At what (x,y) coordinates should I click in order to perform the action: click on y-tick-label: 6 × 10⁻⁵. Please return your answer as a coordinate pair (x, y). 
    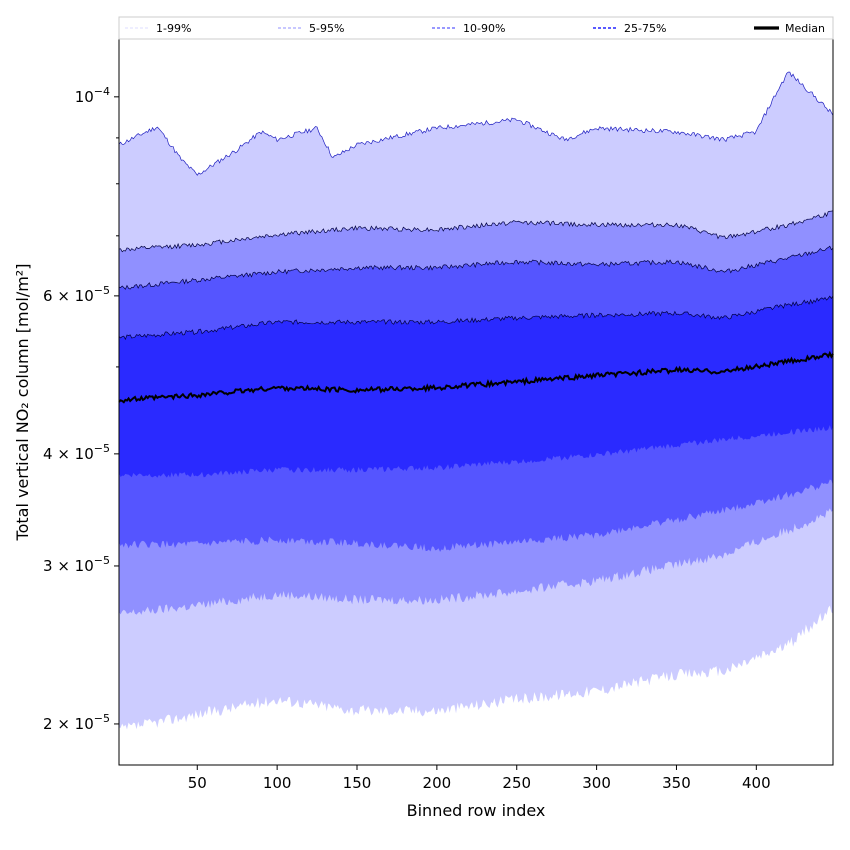
    Looking at the image, I should click on (76, 294).